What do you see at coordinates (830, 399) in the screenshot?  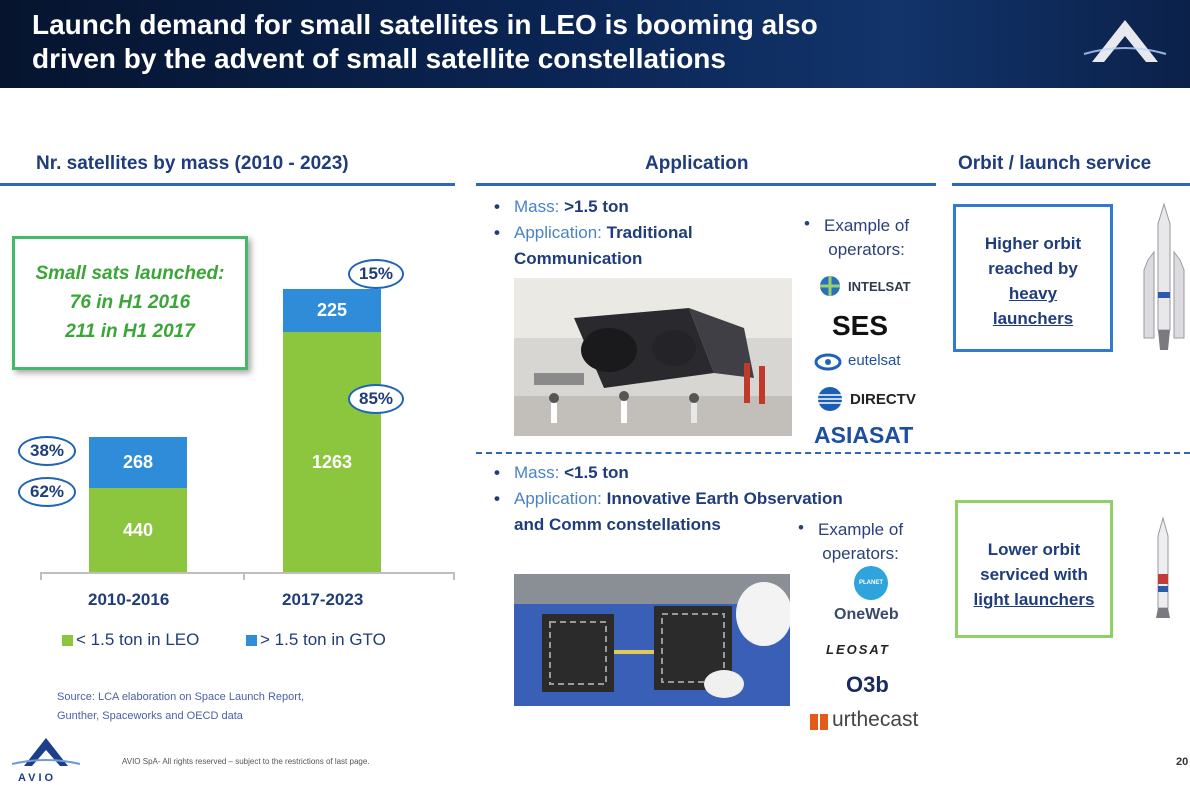 I see `directv-globe-icon` at bounding box center [830, 399].